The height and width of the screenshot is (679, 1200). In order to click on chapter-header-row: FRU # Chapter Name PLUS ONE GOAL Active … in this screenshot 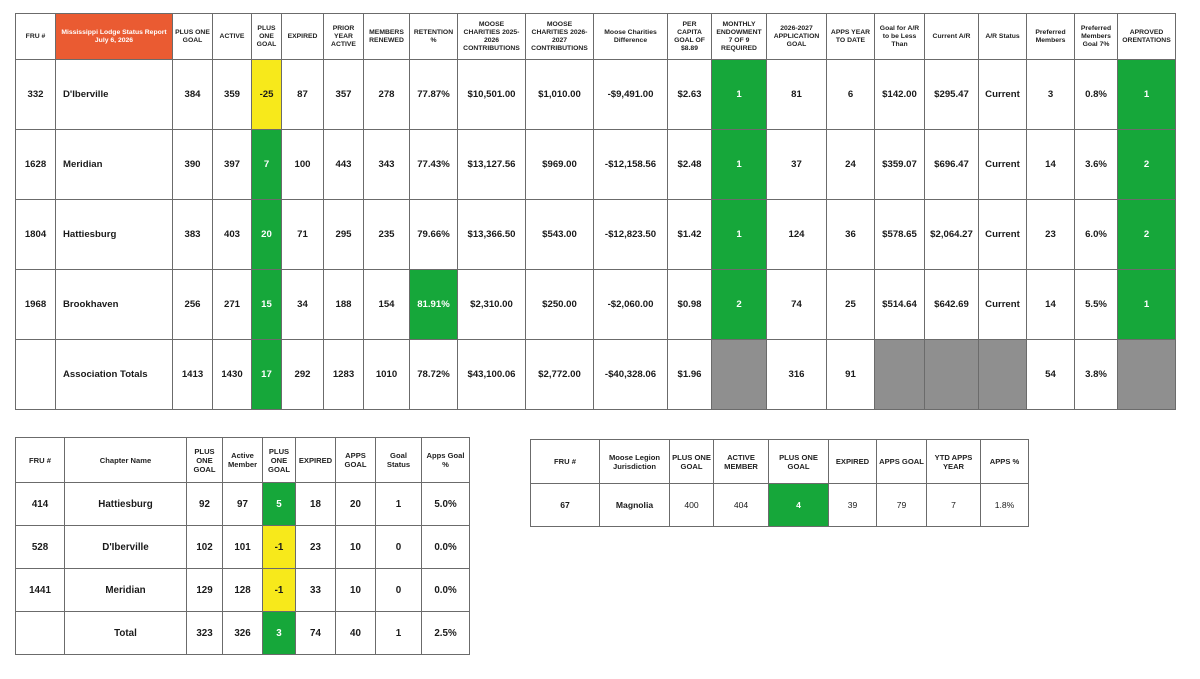, I will do `click(242, 460)`.